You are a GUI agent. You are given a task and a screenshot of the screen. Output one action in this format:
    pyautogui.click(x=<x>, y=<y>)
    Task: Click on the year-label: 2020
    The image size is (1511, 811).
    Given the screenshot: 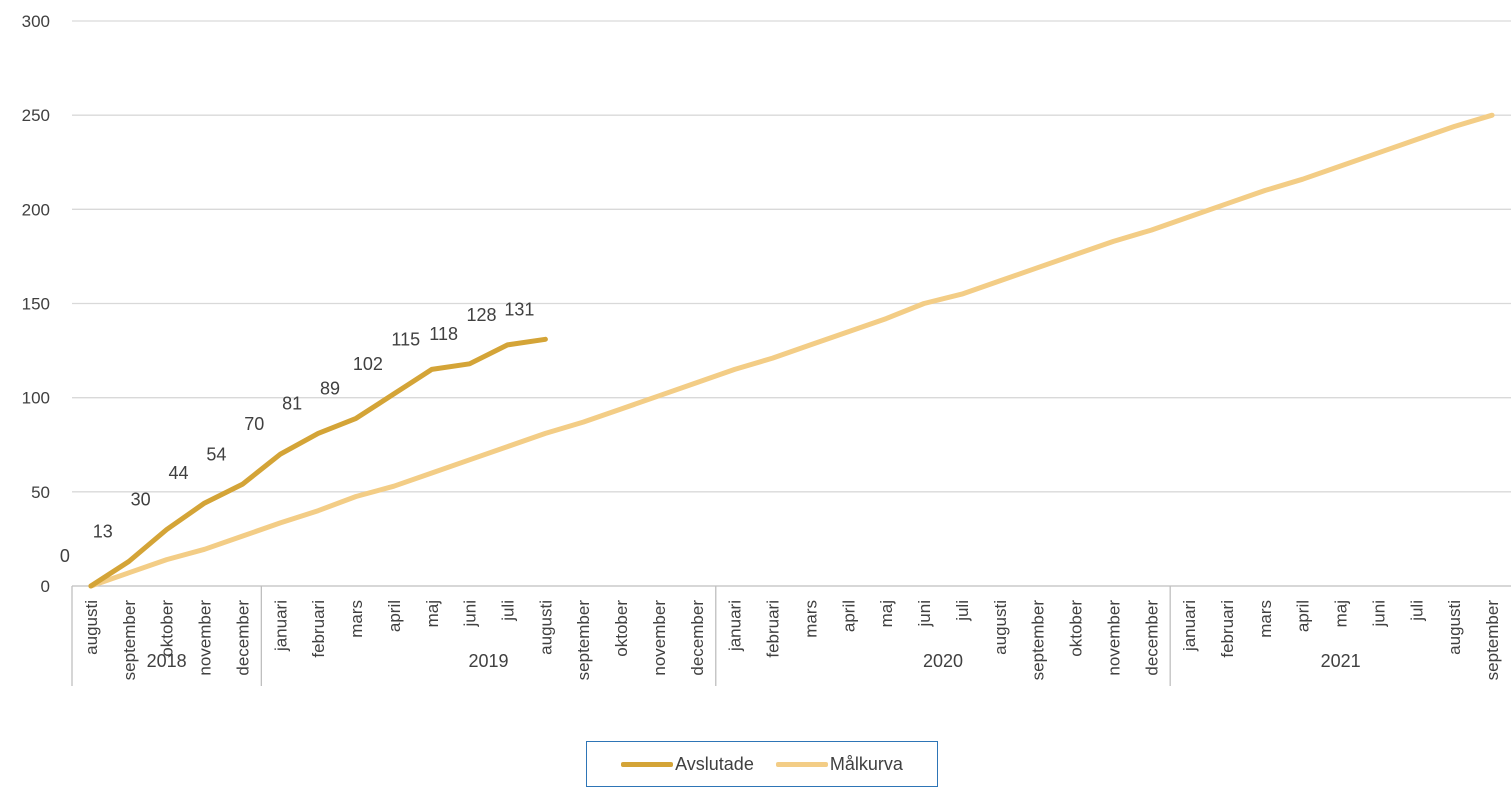 What is the action you would take?
    pyautogui.click(x=943, y=661)
    